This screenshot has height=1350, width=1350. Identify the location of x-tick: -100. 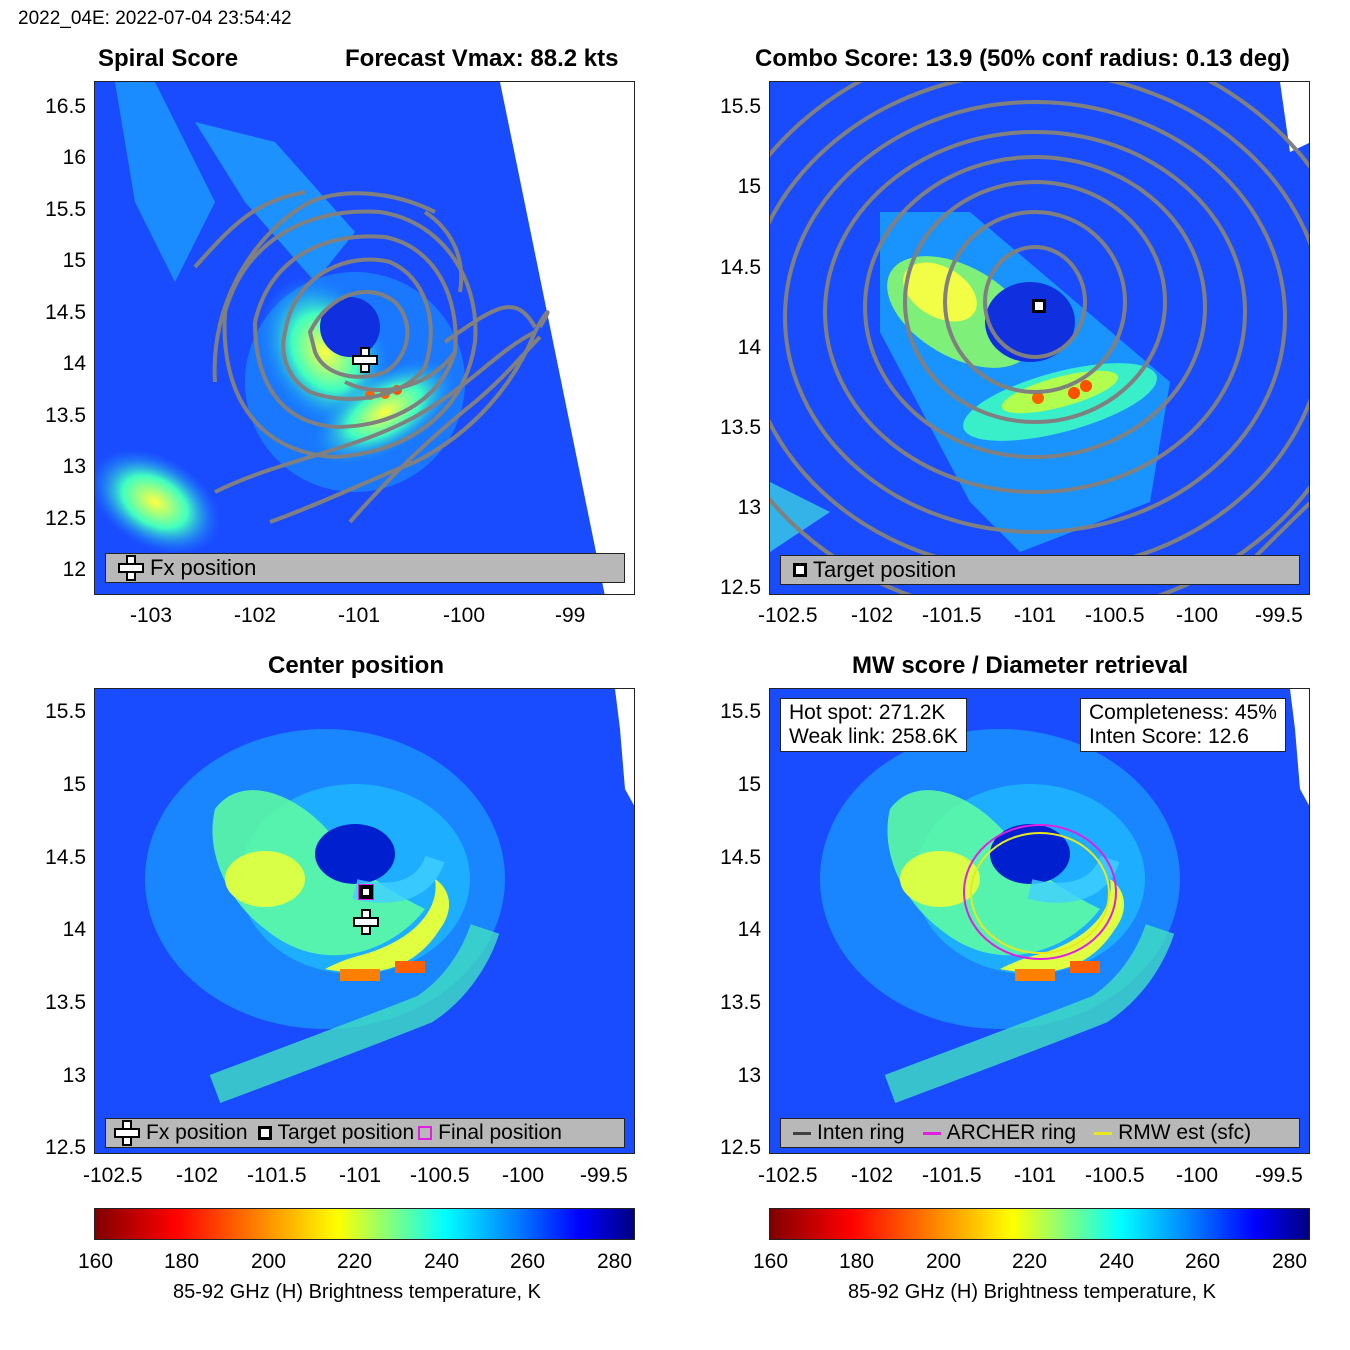
(1197, 1175).